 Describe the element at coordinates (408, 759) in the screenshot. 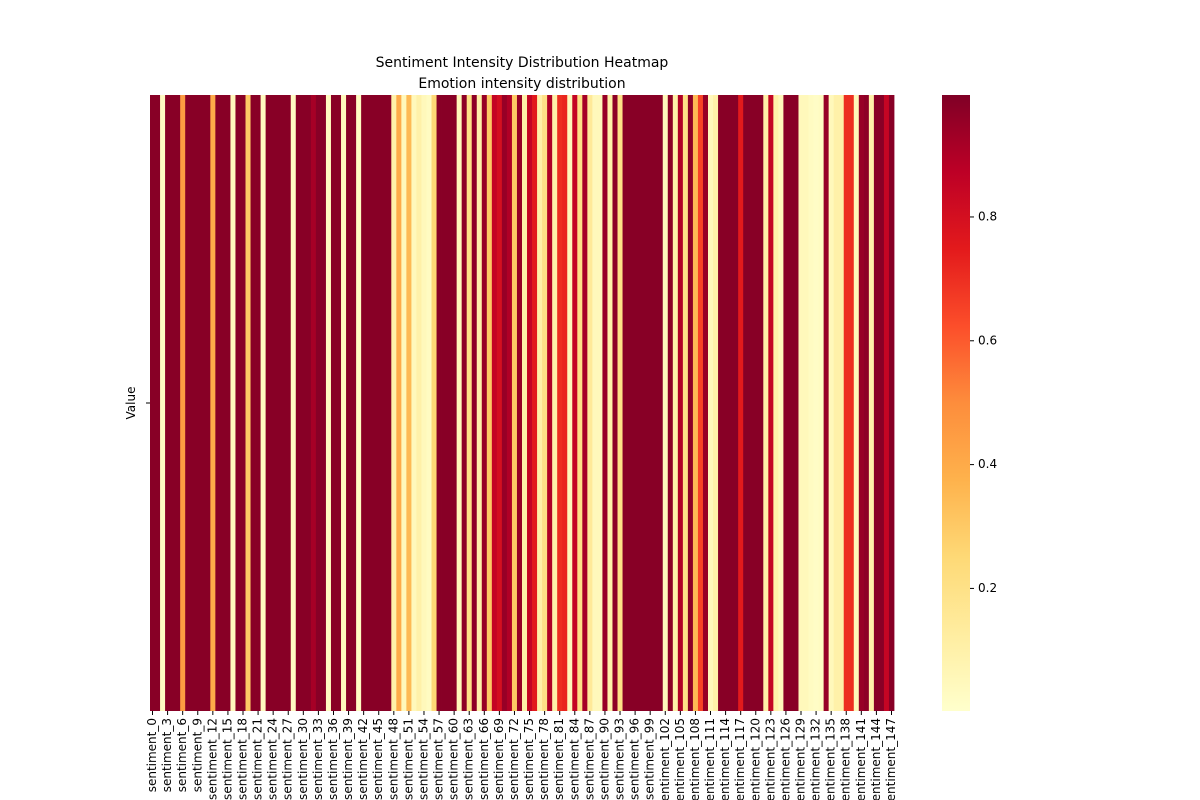

I see `x-tick-label: sentiment_51` at that location.